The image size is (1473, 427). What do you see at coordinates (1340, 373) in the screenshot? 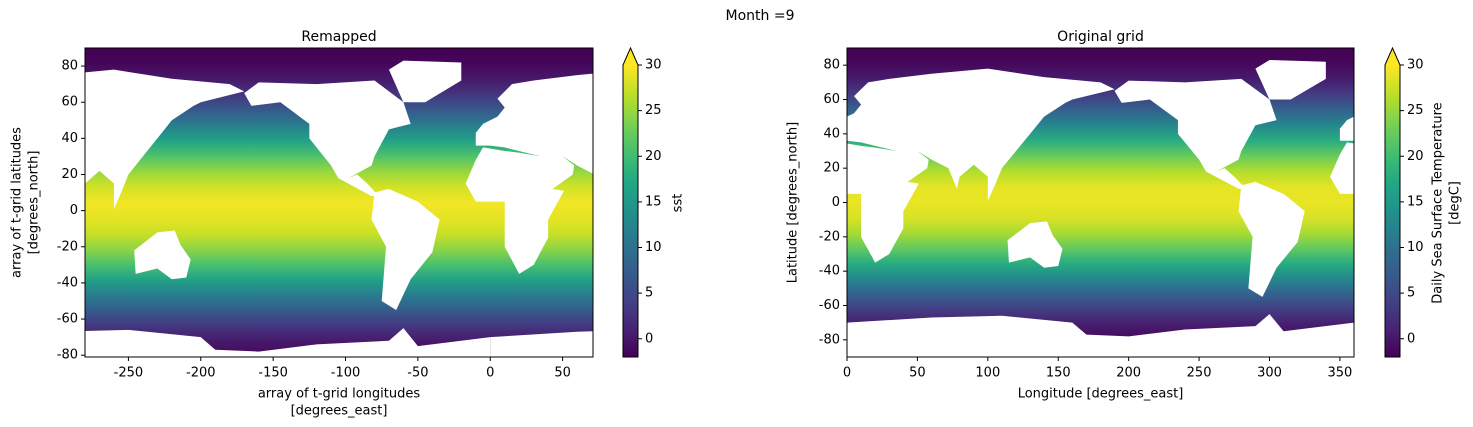
I see `x-tick-label: 350` at bounding box center [1340, 373].